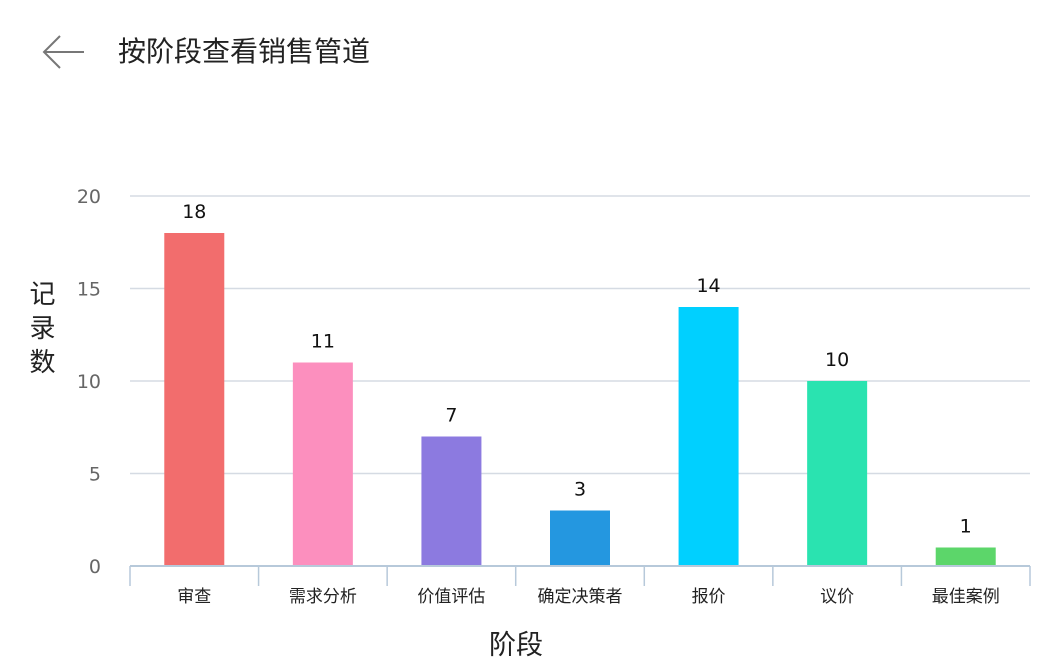  What do you see at coordinates (194, 212) in the screenshot?
I see `data-label: 18` at bounding box center [194, 212].